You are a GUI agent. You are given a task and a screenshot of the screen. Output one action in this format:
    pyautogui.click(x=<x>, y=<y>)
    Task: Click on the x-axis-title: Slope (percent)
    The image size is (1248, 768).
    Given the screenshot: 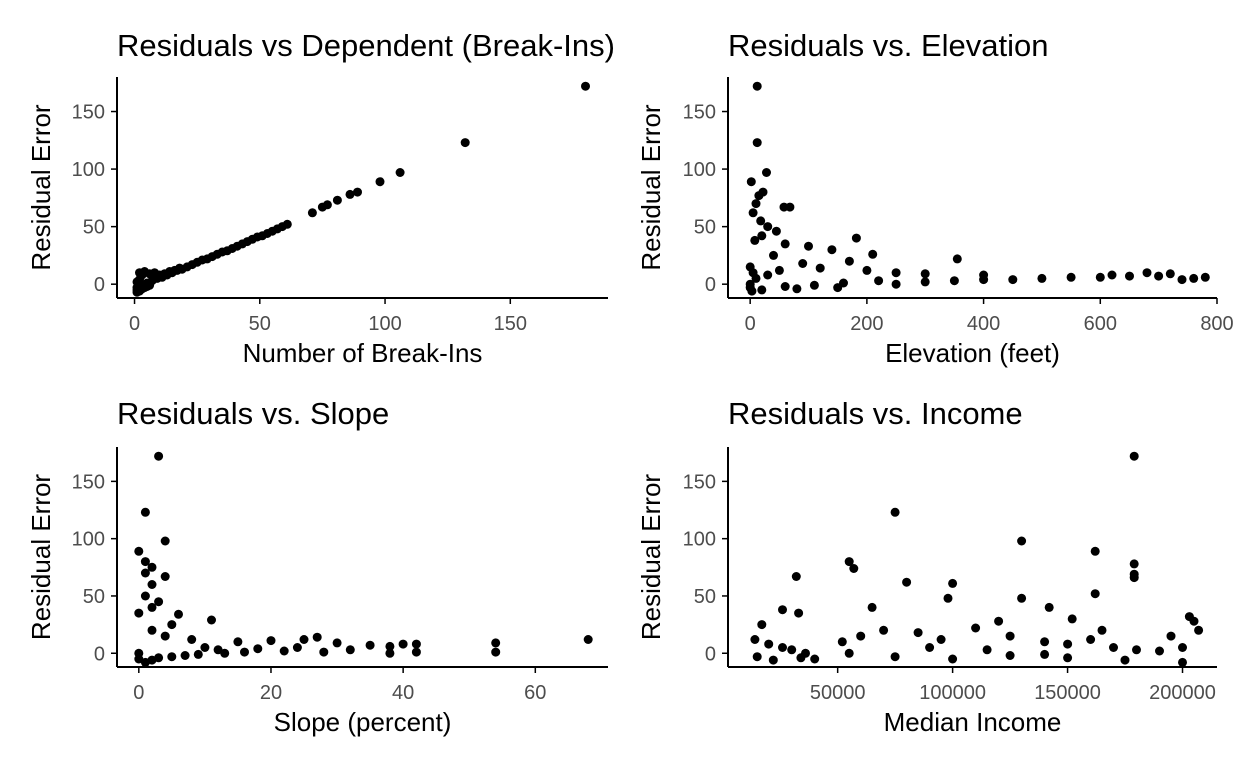 What is the action you would take?
    pyautogui.click(x=363, y=722)
    